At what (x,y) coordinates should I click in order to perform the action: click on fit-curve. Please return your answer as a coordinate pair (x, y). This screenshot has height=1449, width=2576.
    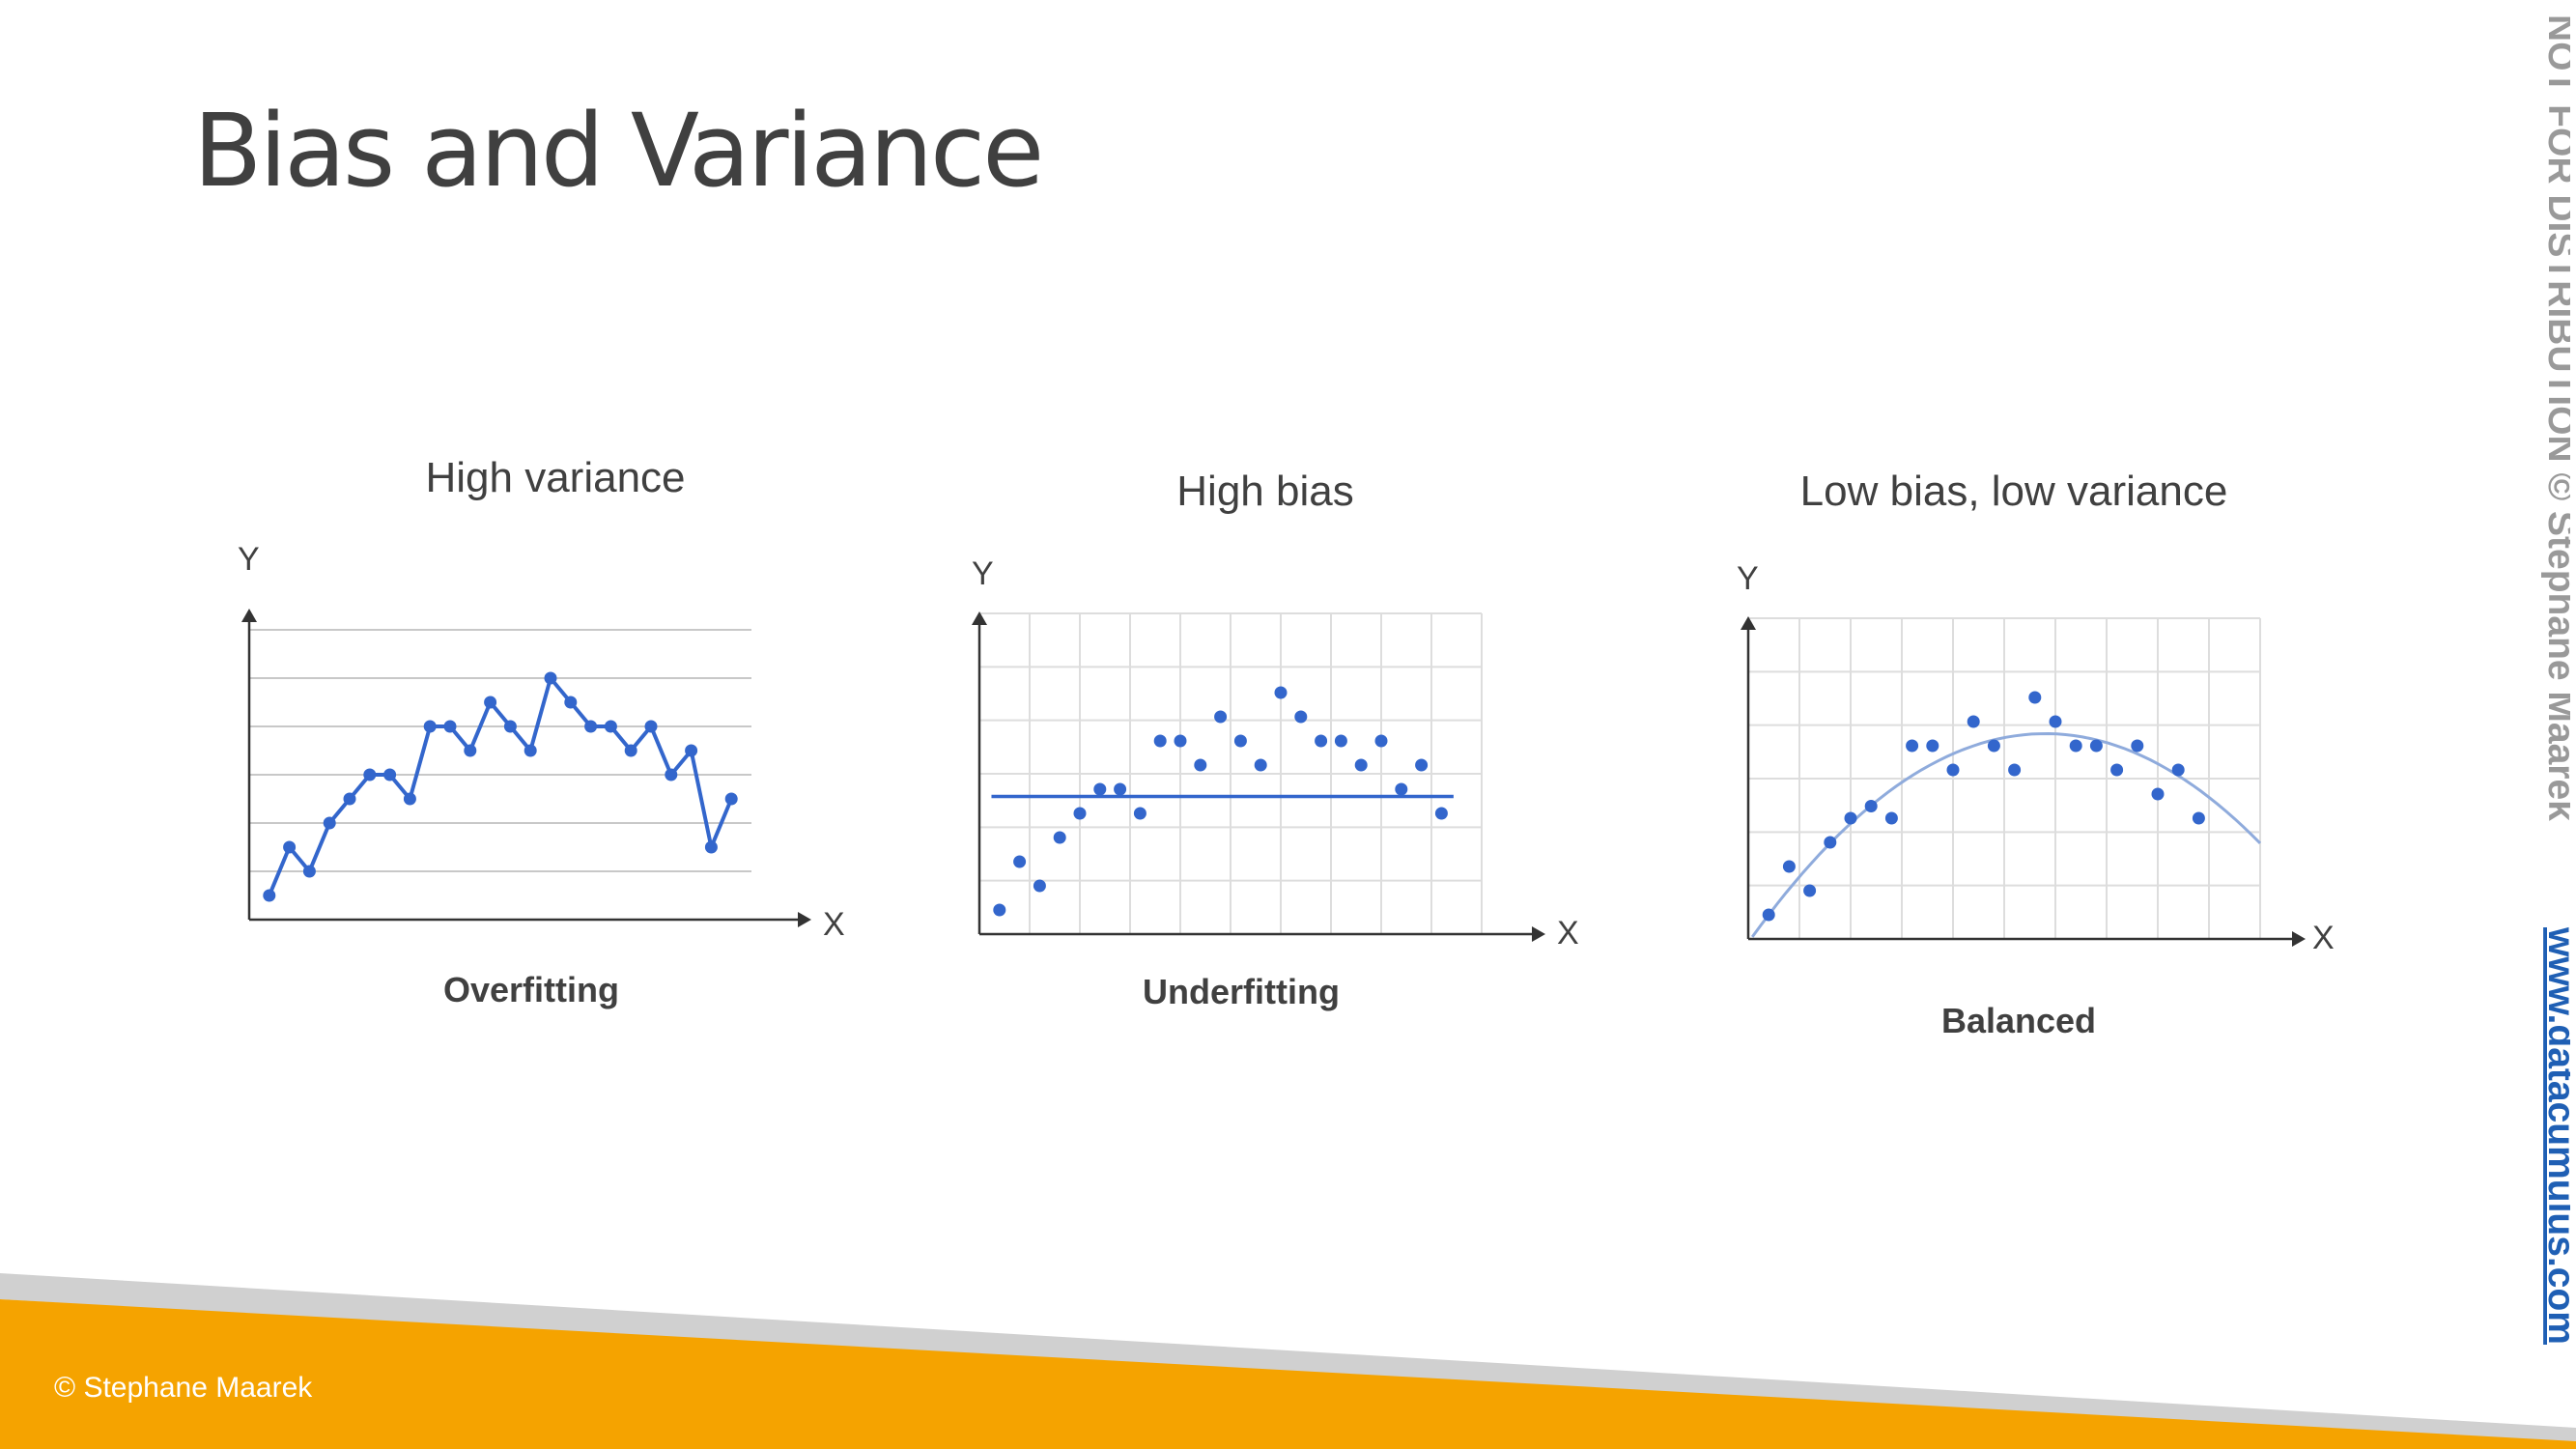
    Looking at the image, I should click on (2006, 834).